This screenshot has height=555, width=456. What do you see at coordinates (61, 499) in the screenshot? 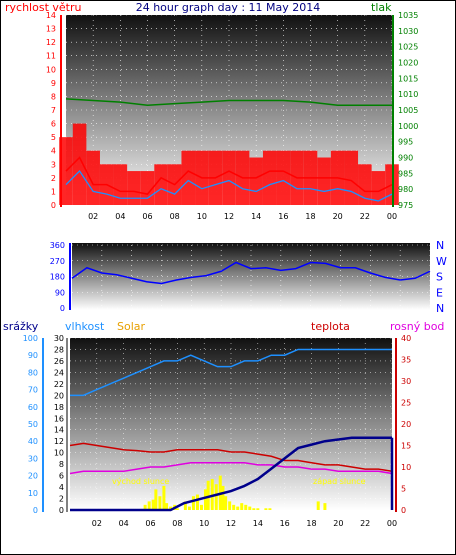
I see `humidity-tick-label: 2` at bounding box center [61, 499].